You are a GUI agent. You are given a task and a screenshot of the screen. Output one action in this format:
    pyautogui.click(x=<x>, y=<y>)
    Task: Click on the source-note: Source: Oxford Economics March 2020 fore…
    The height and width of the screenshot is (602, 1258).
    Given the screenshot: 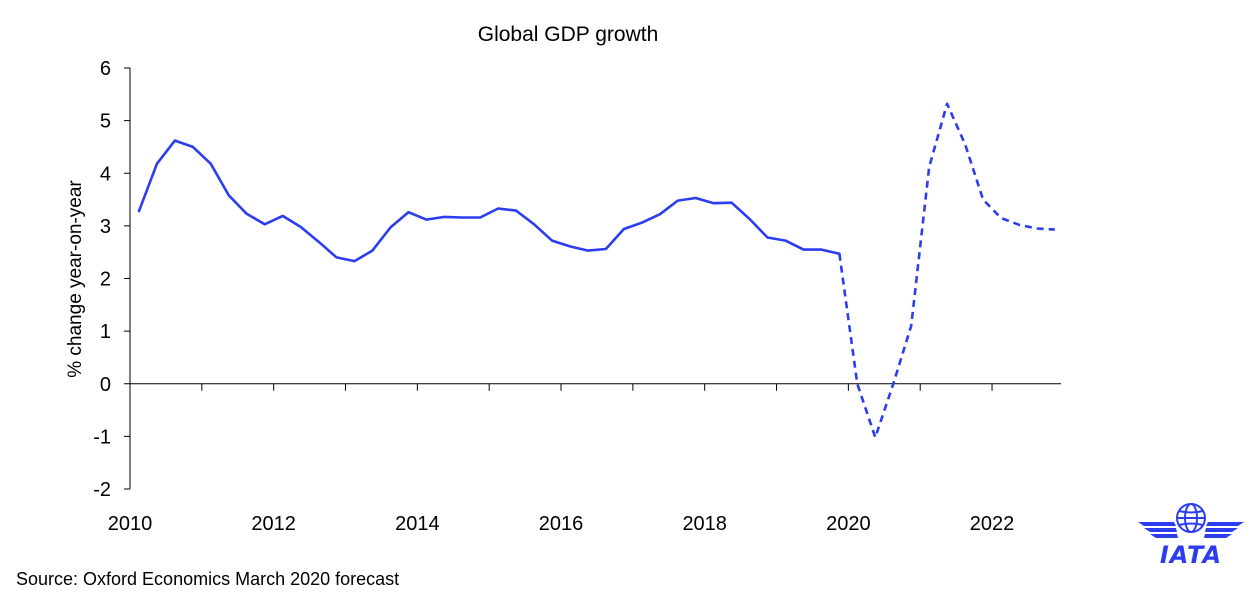 What is the action you would take?
    pyautogui.click(x=208, y=579)
    